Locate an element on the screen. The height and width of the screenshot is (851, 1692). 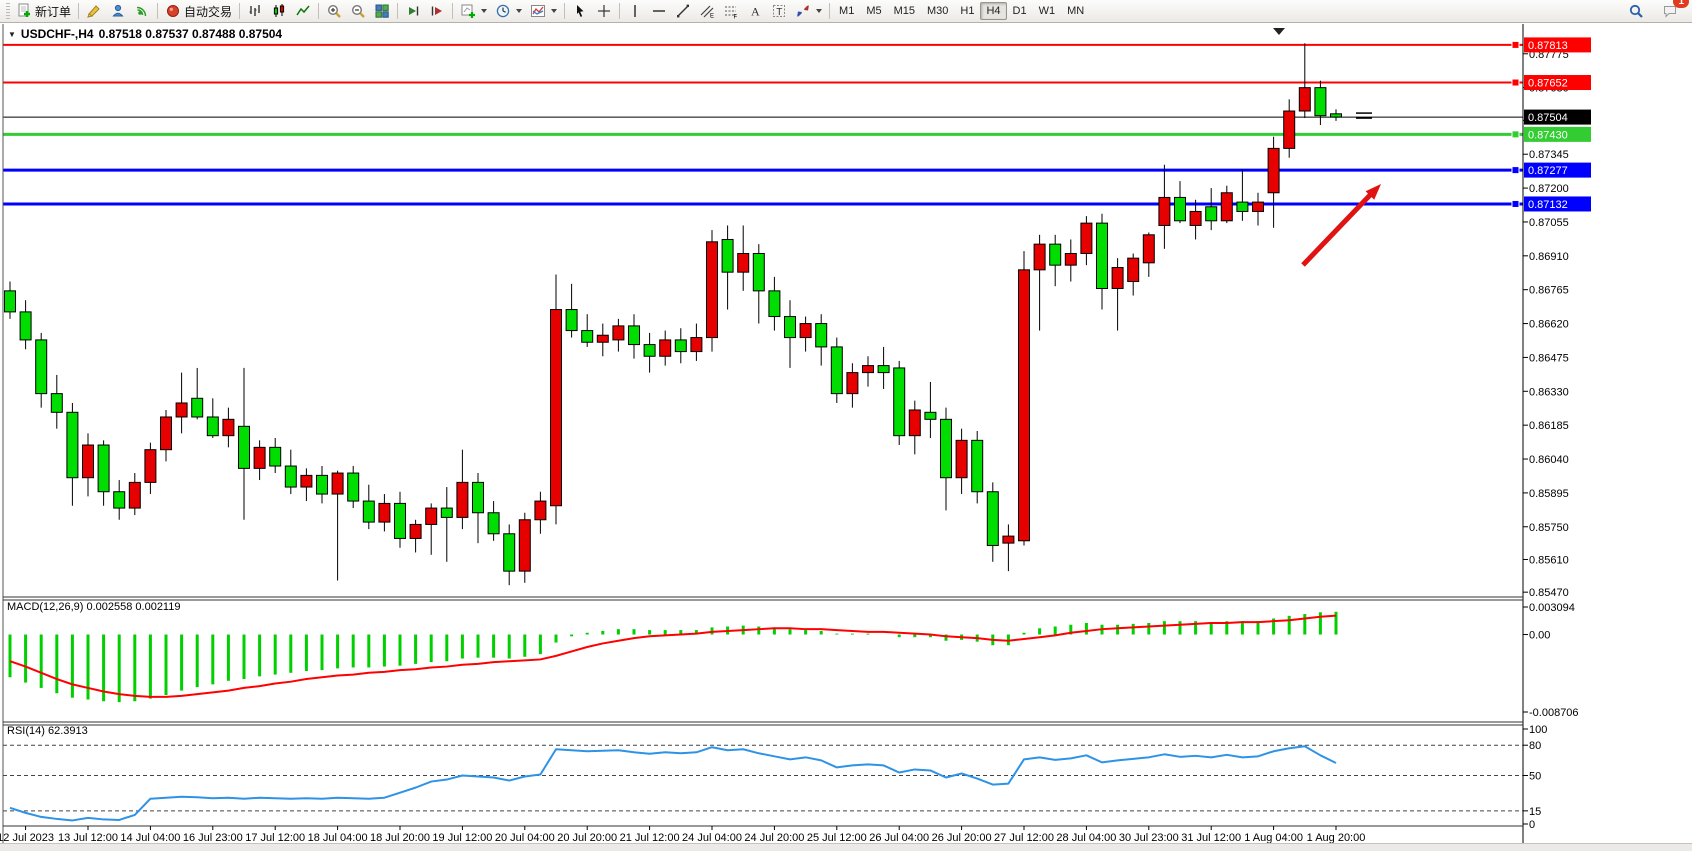
svg-text: 24 Jul 20:00 is located at coordinates (774, 838).